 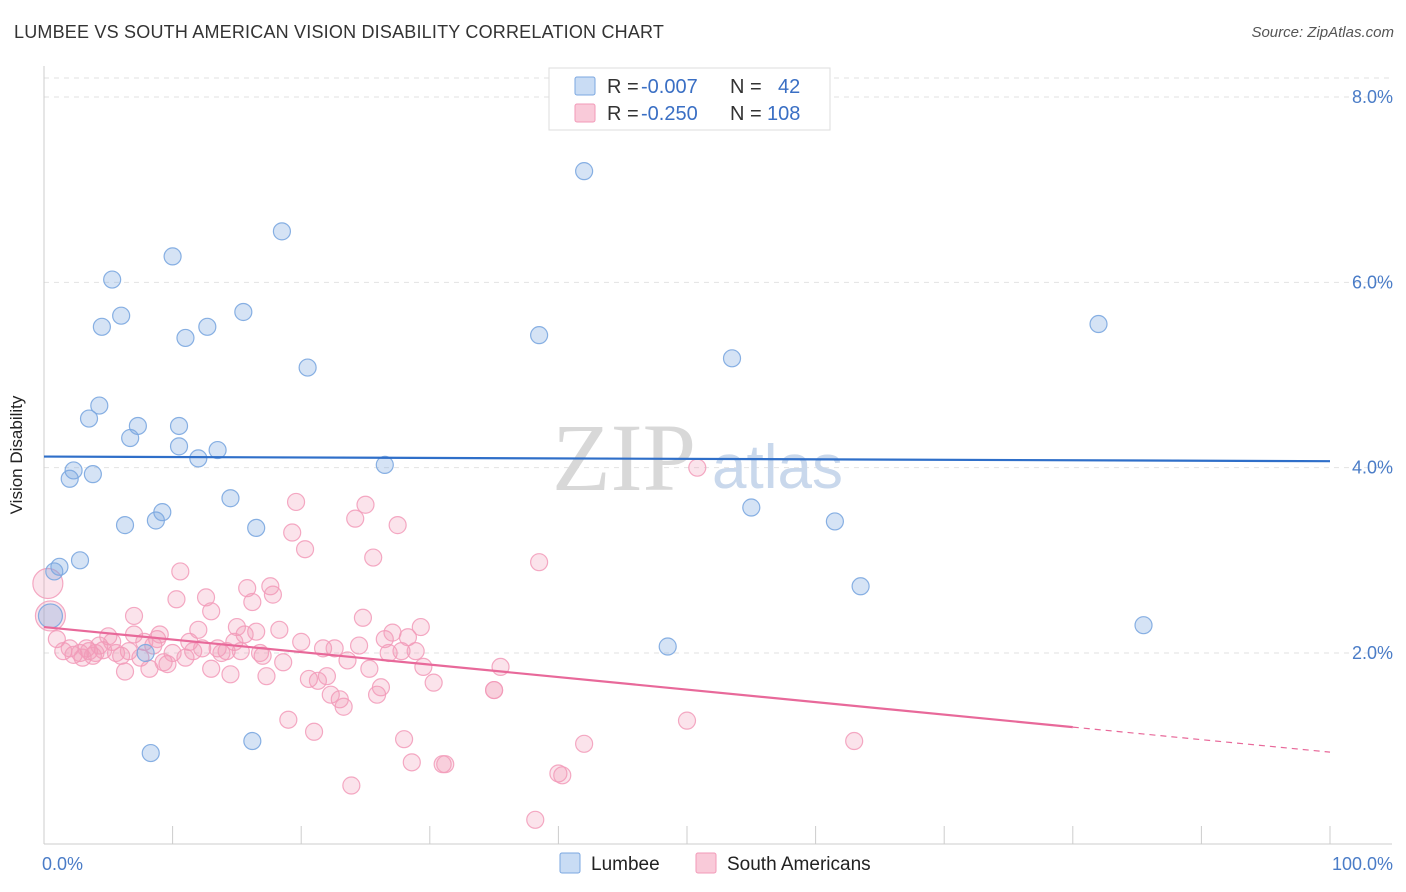 What do you see at coordinates (783, 114) in the screenshot?
I see `legend-n-value-south-americans: 108` at bounding box center [783, 114].